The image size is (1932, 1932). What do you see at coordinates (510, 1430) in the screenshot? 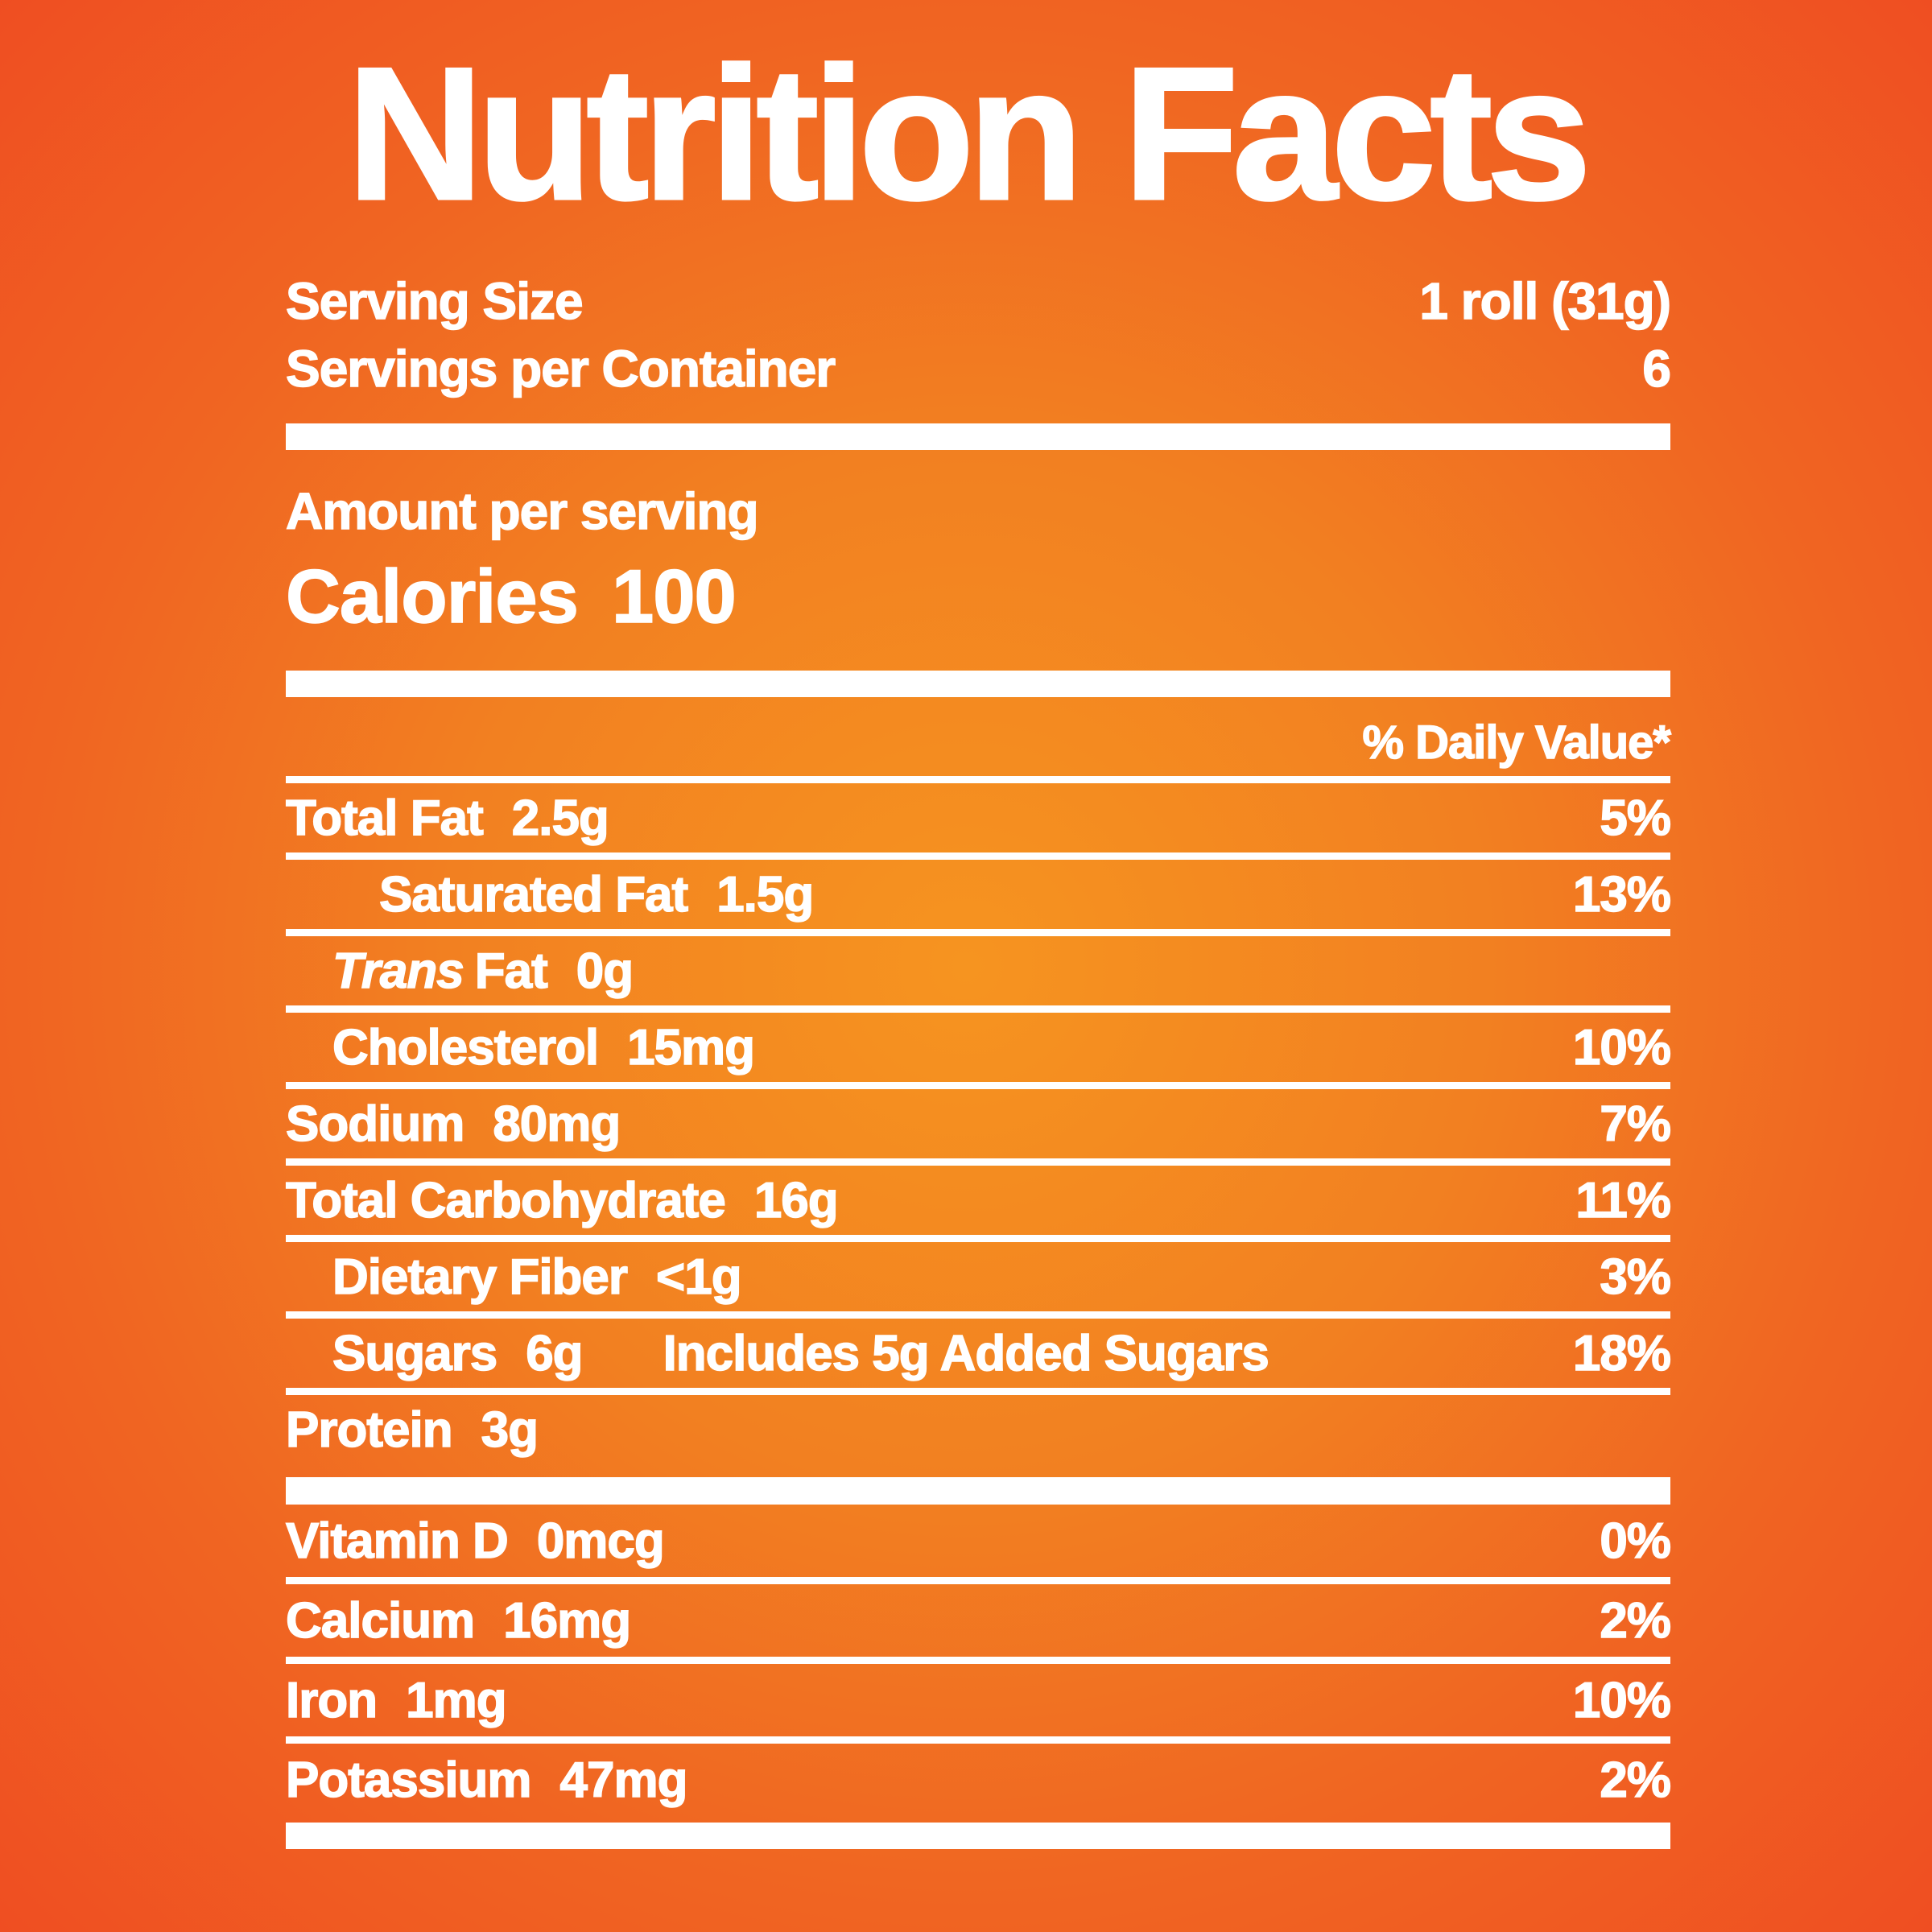
I see `nutrient-amount: 3g` at bounding box center [510, 1430].